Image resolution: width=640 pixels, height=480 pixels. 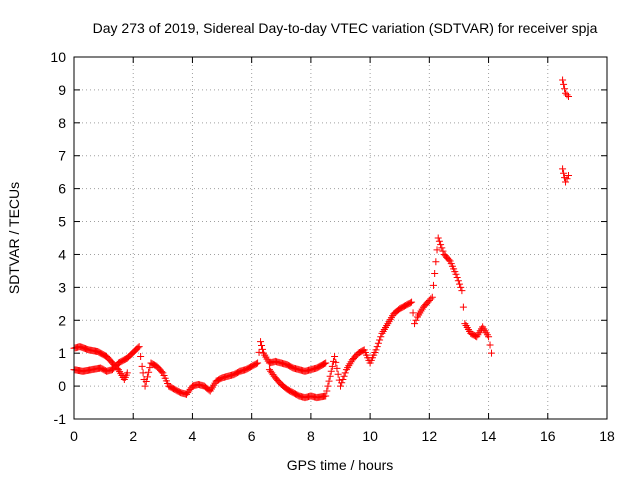 I want to click on y-tick-label: 5, so click(x=62, y=222).